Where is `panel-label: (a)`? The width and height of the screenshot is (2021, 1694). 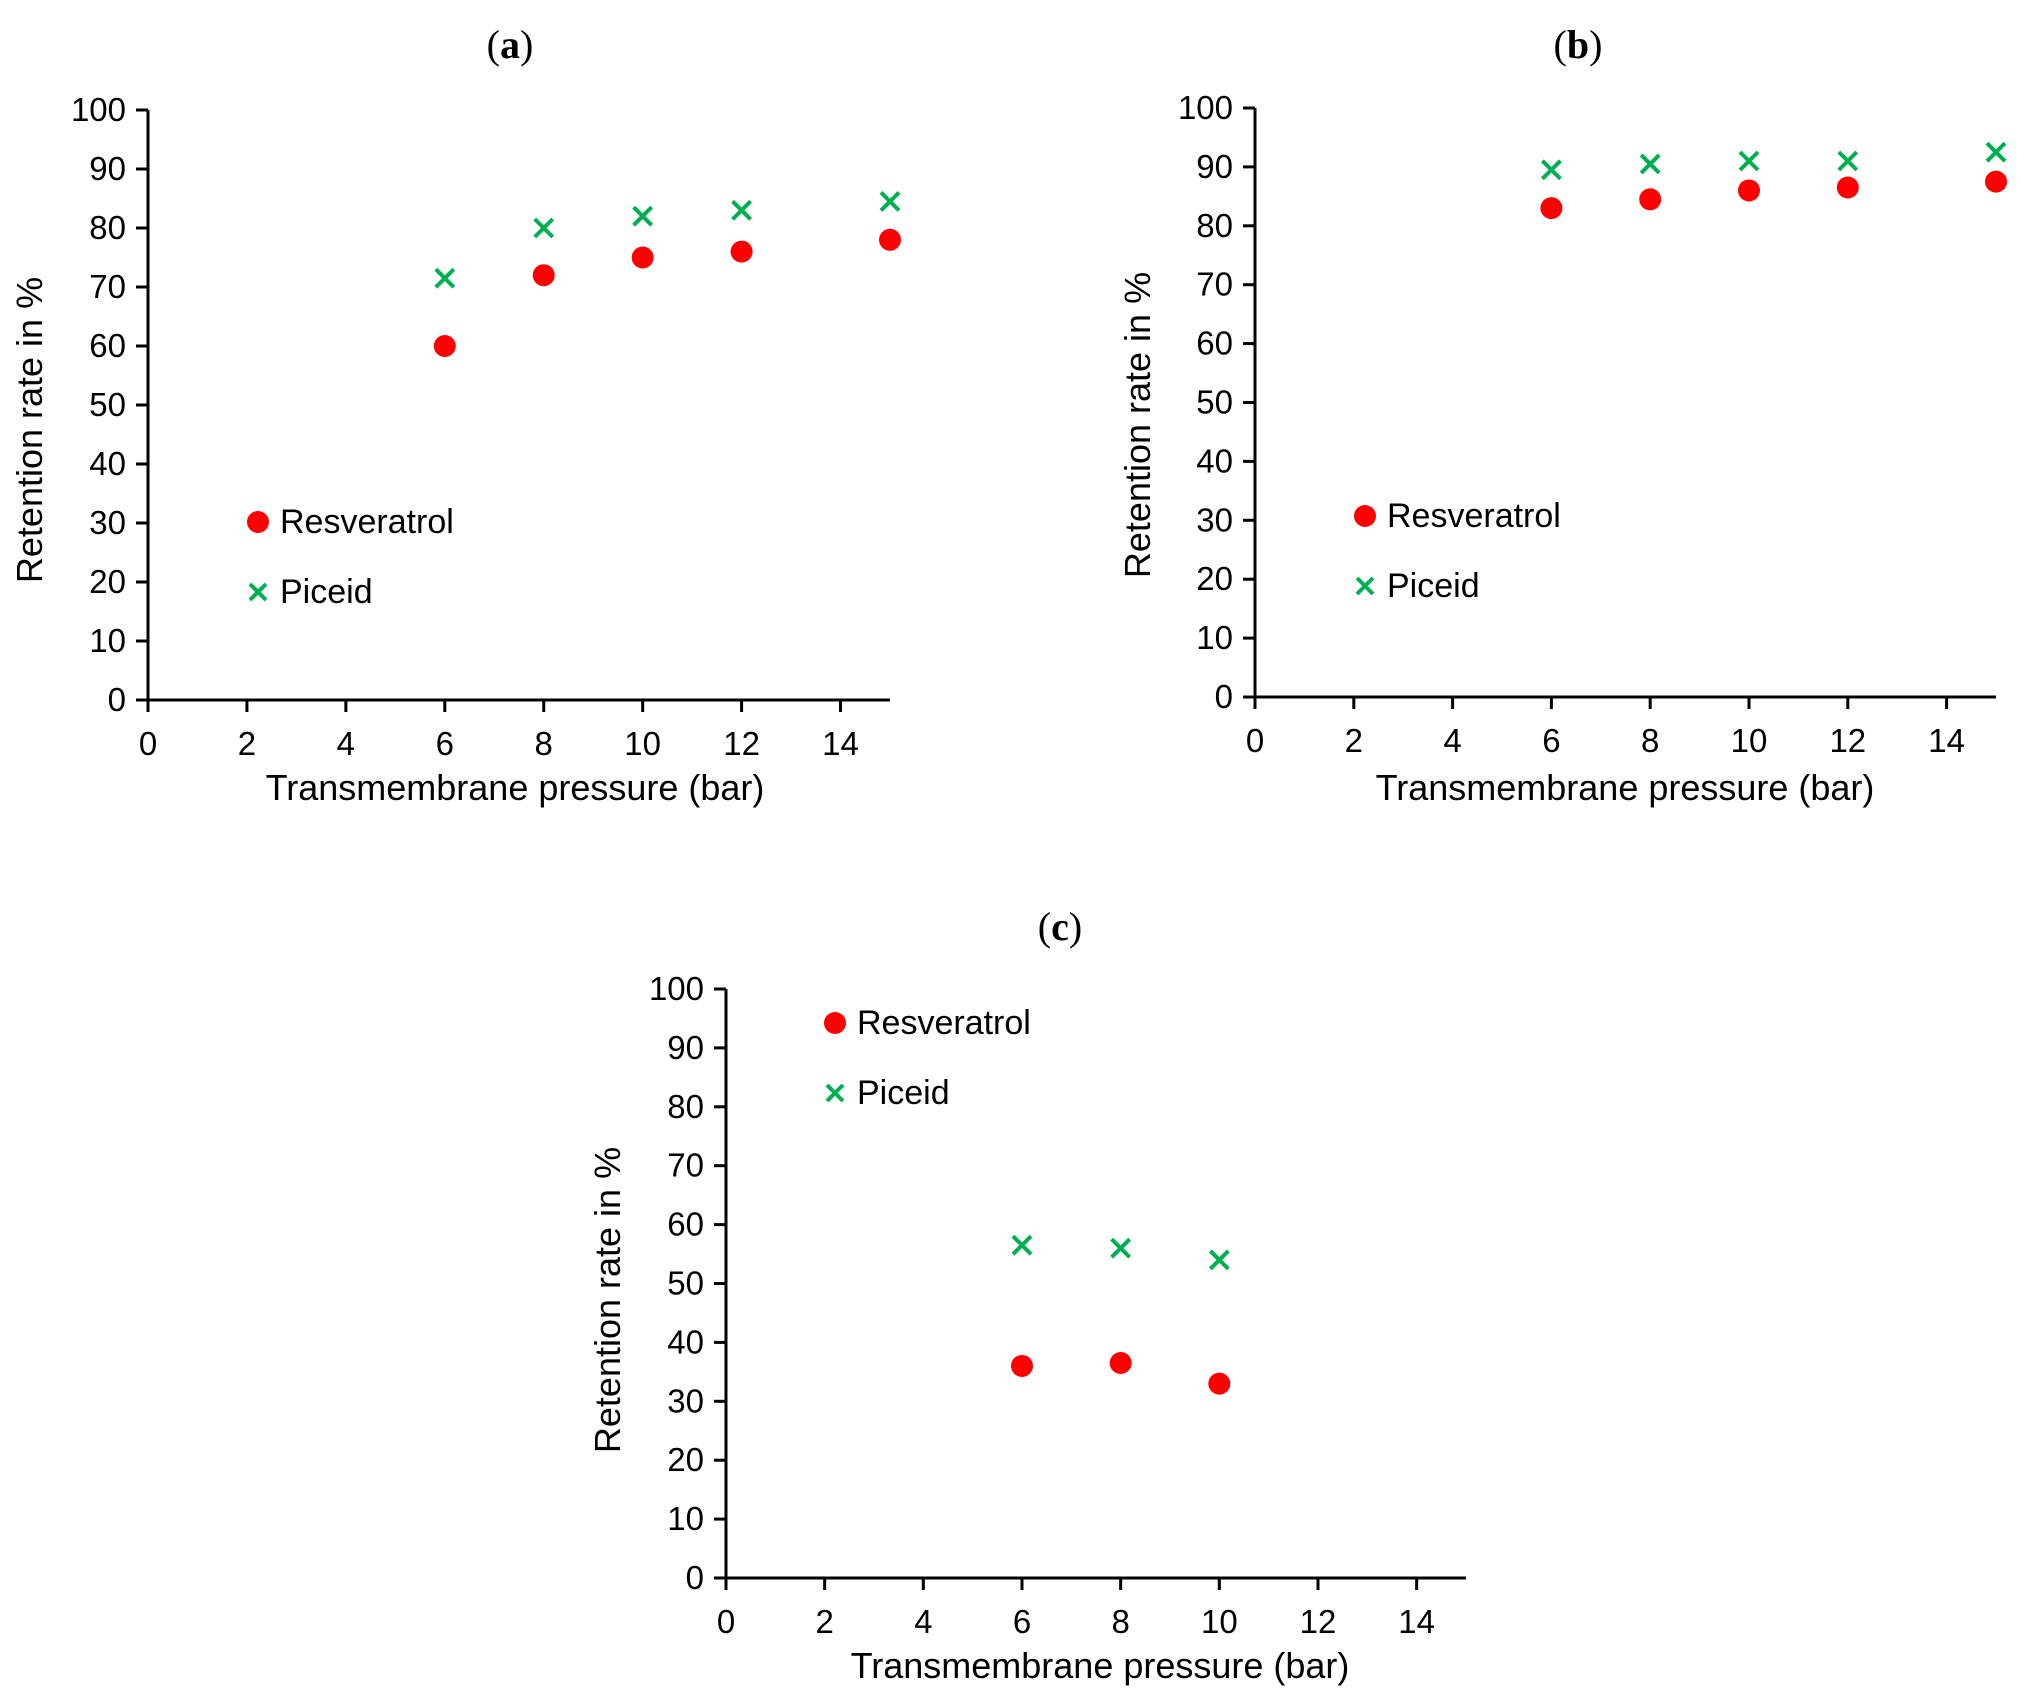 panel-label: (a) is located at coordinates (510, 44).